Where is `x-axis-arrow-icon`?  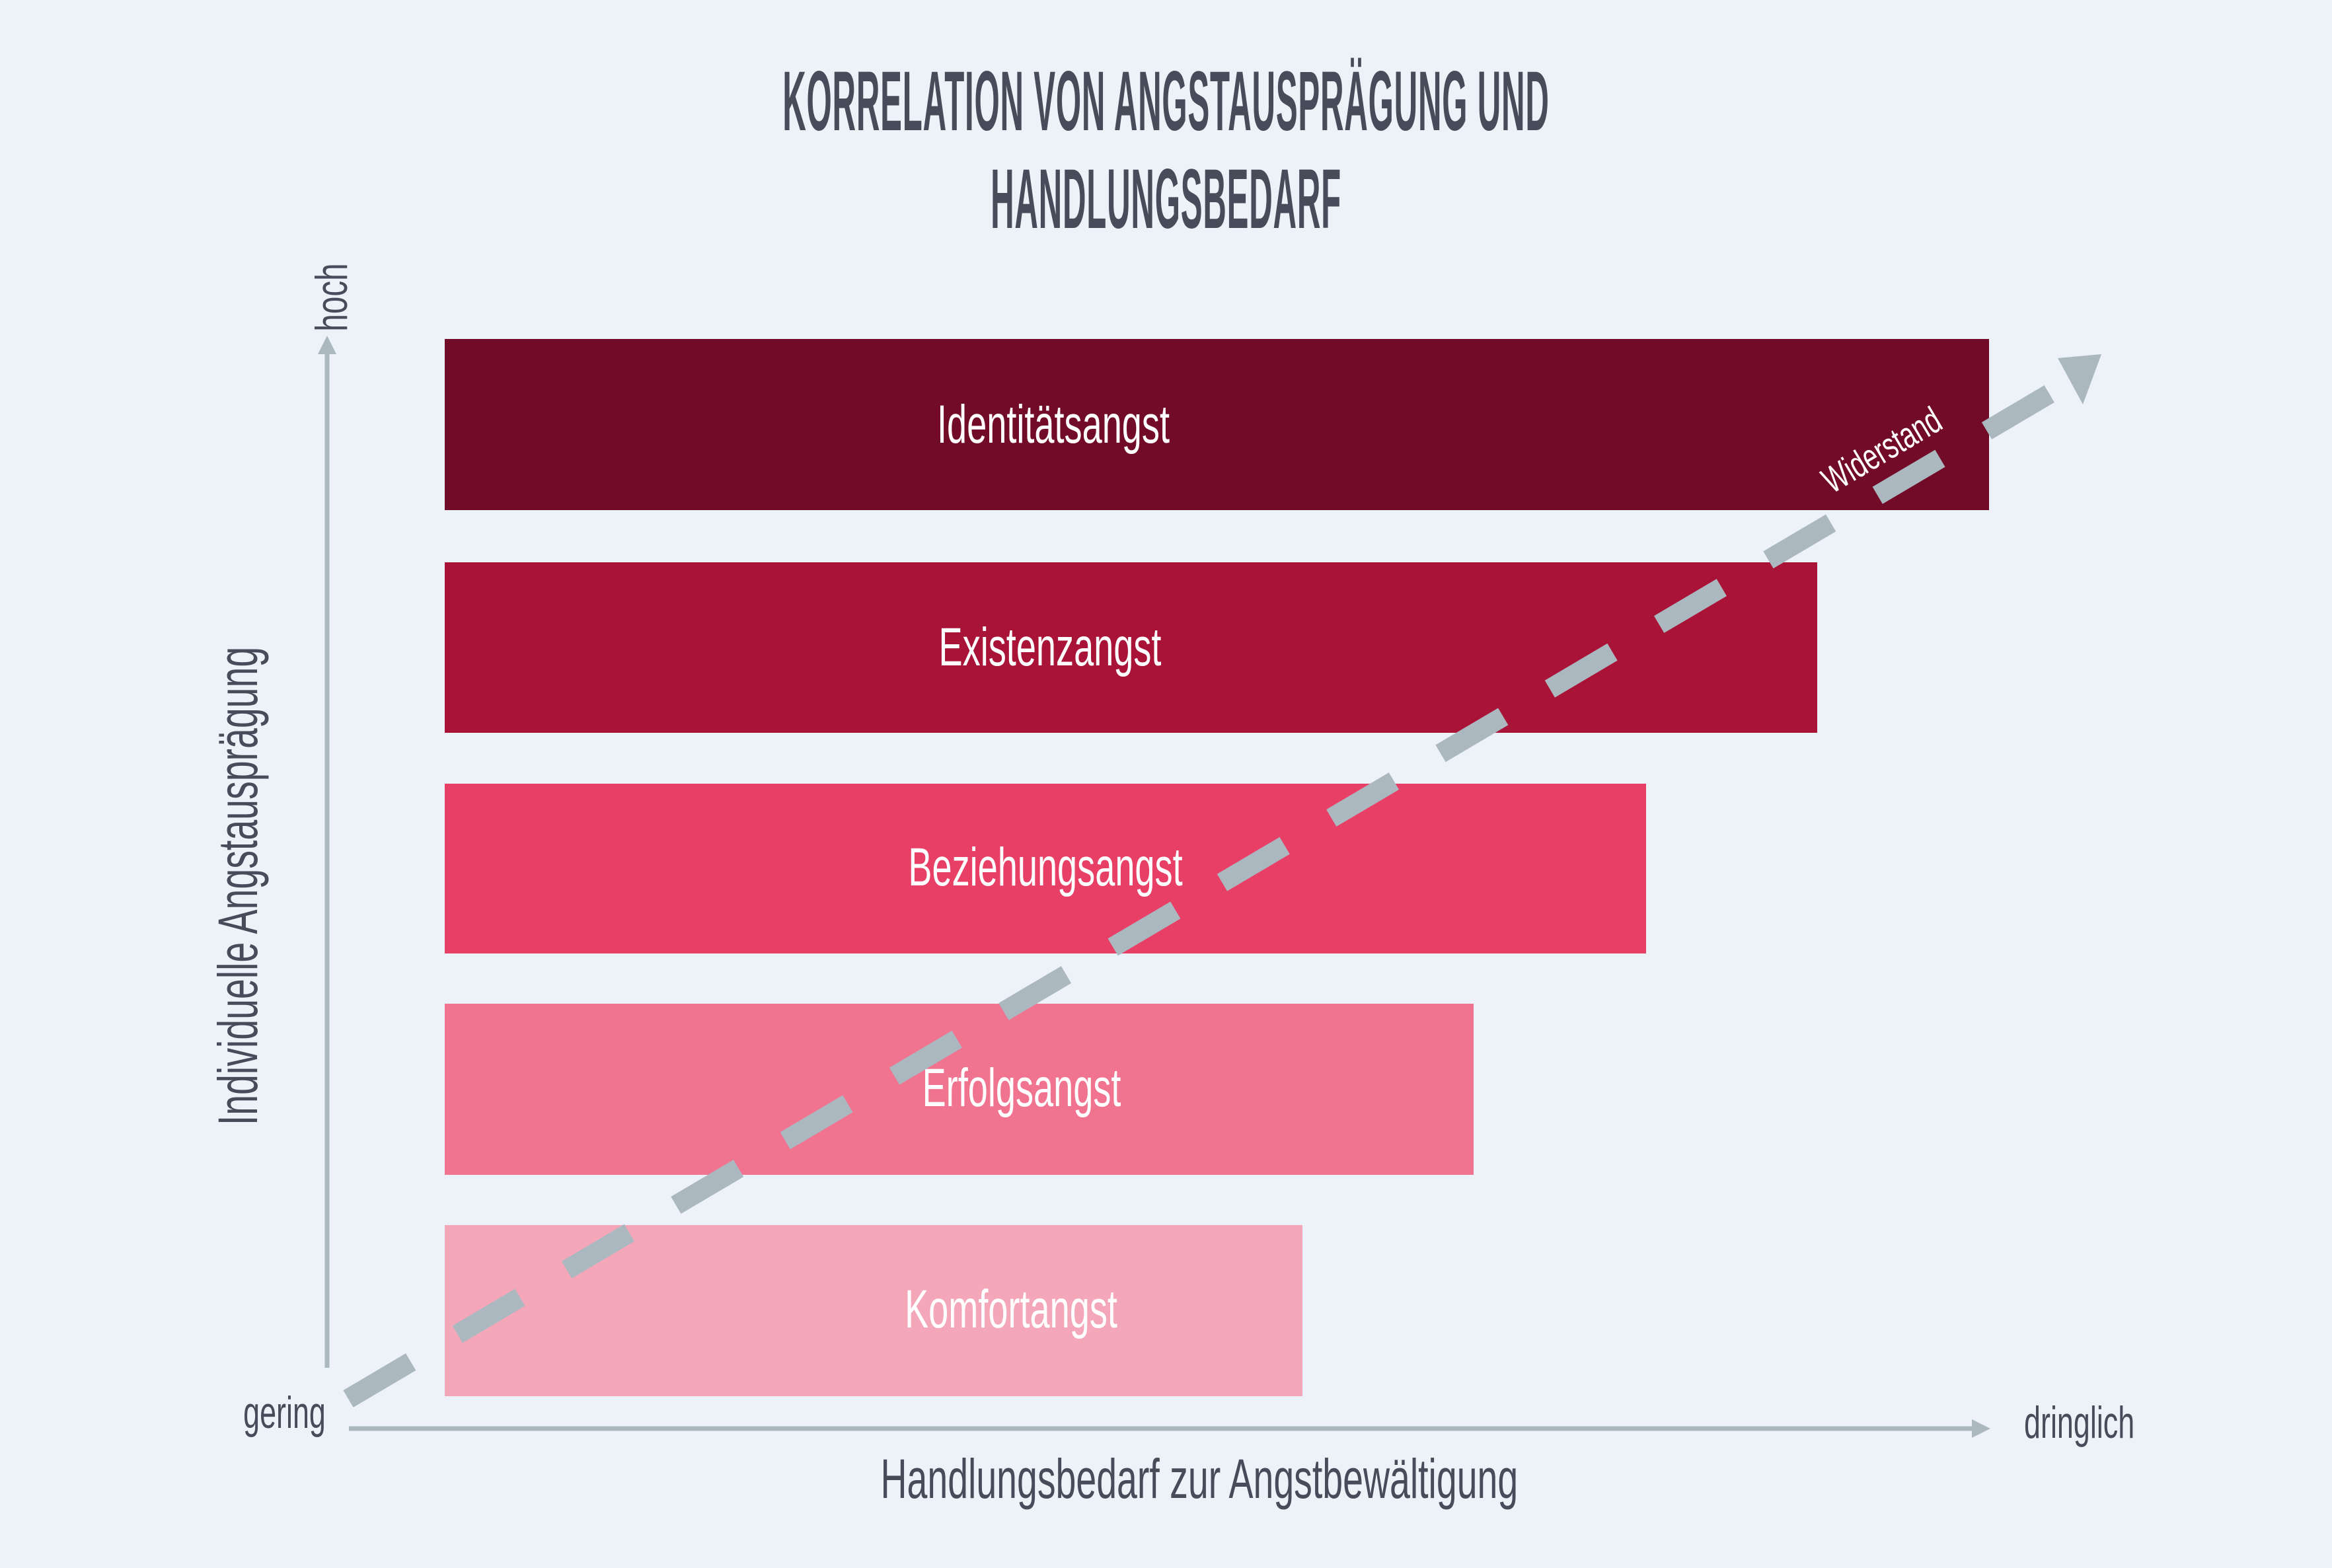 x-axis-arrow-icon is located at coordinates (1981, 1428).